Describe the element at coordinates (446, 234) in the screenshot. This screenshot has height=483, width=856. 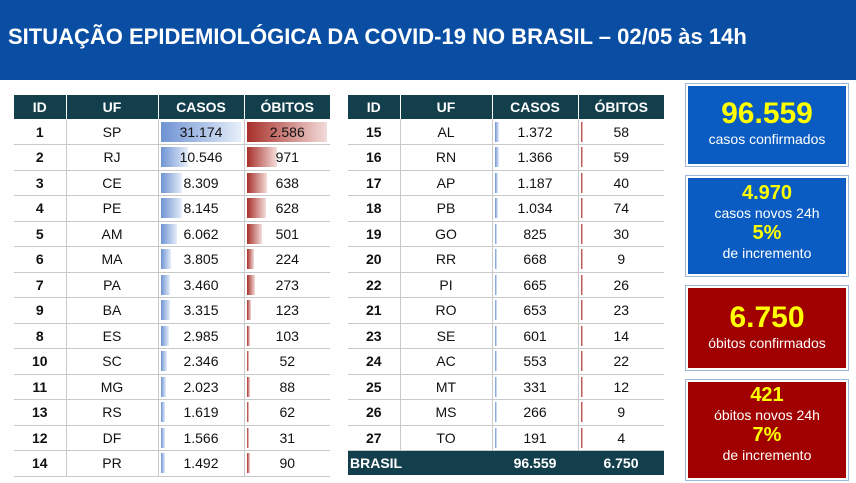
I see `row-uf: GO` at that location.